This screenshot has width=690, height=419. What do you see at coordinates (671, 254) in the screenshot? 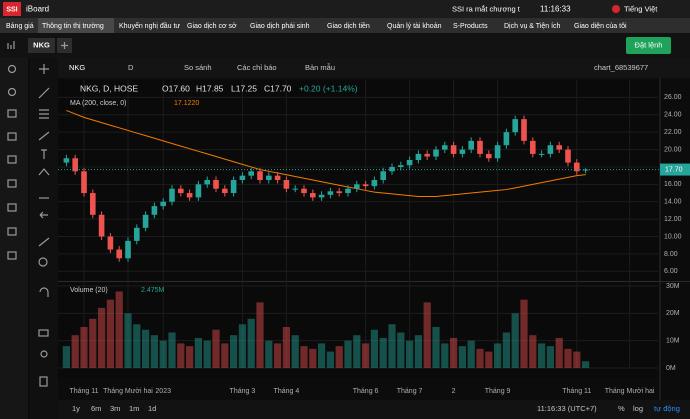
I see `y-tick-label: 8.00` at bounding box center [671, 254].